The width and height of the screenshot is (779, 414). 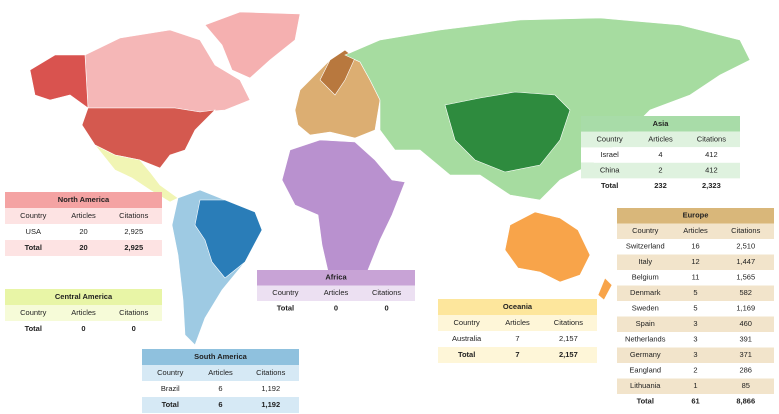 I want to click on region-title: North America, so click(x=84, y=199).